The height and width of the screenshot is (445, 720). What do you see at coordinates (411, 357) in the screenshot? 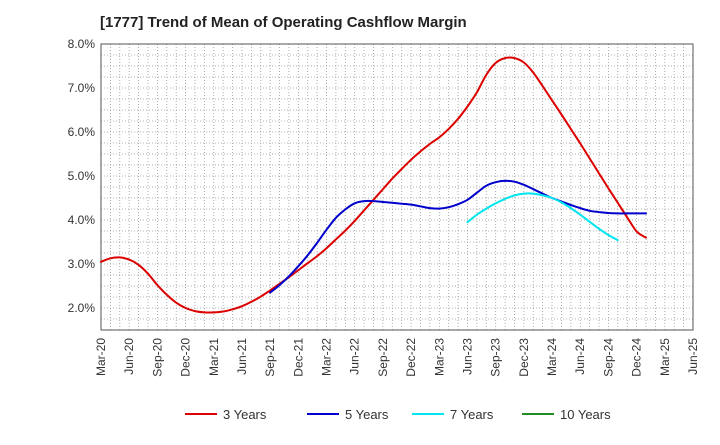
I see `x-tick-label: Dec-22` at bounding box center [411, 357].